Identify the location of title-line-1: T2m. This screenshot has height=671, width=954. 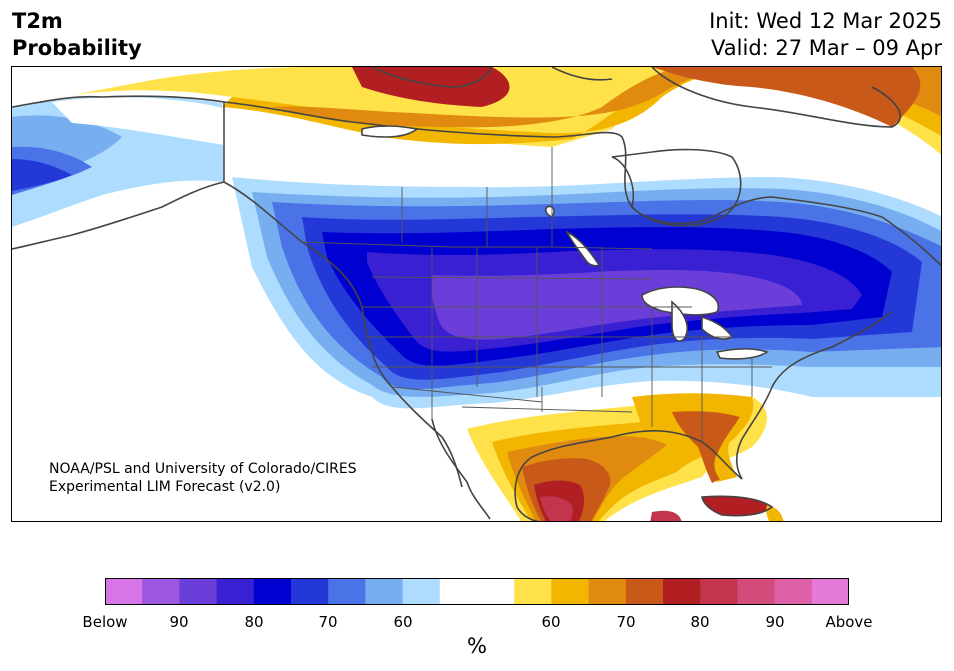
(37, 21).